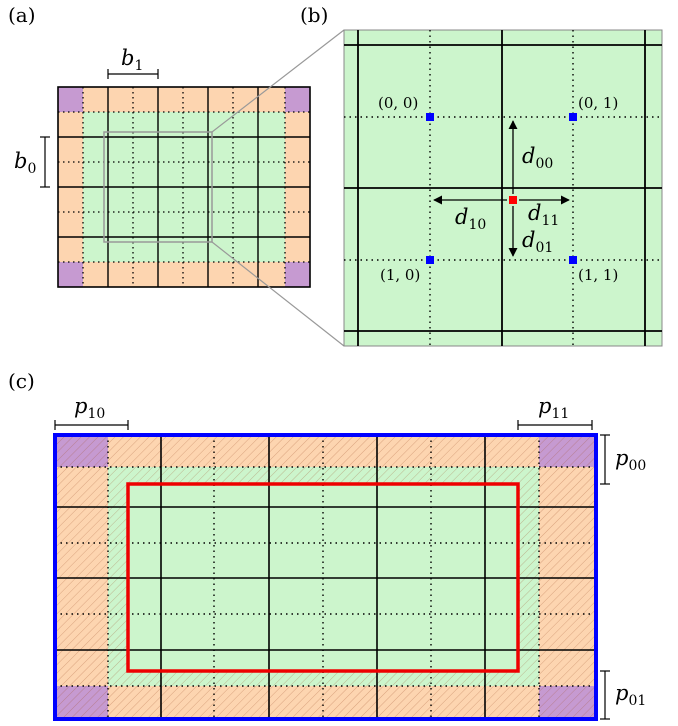  Describe the element at coordinates (605, 459) in the screenshot. I see `p00-bracket` at that location.